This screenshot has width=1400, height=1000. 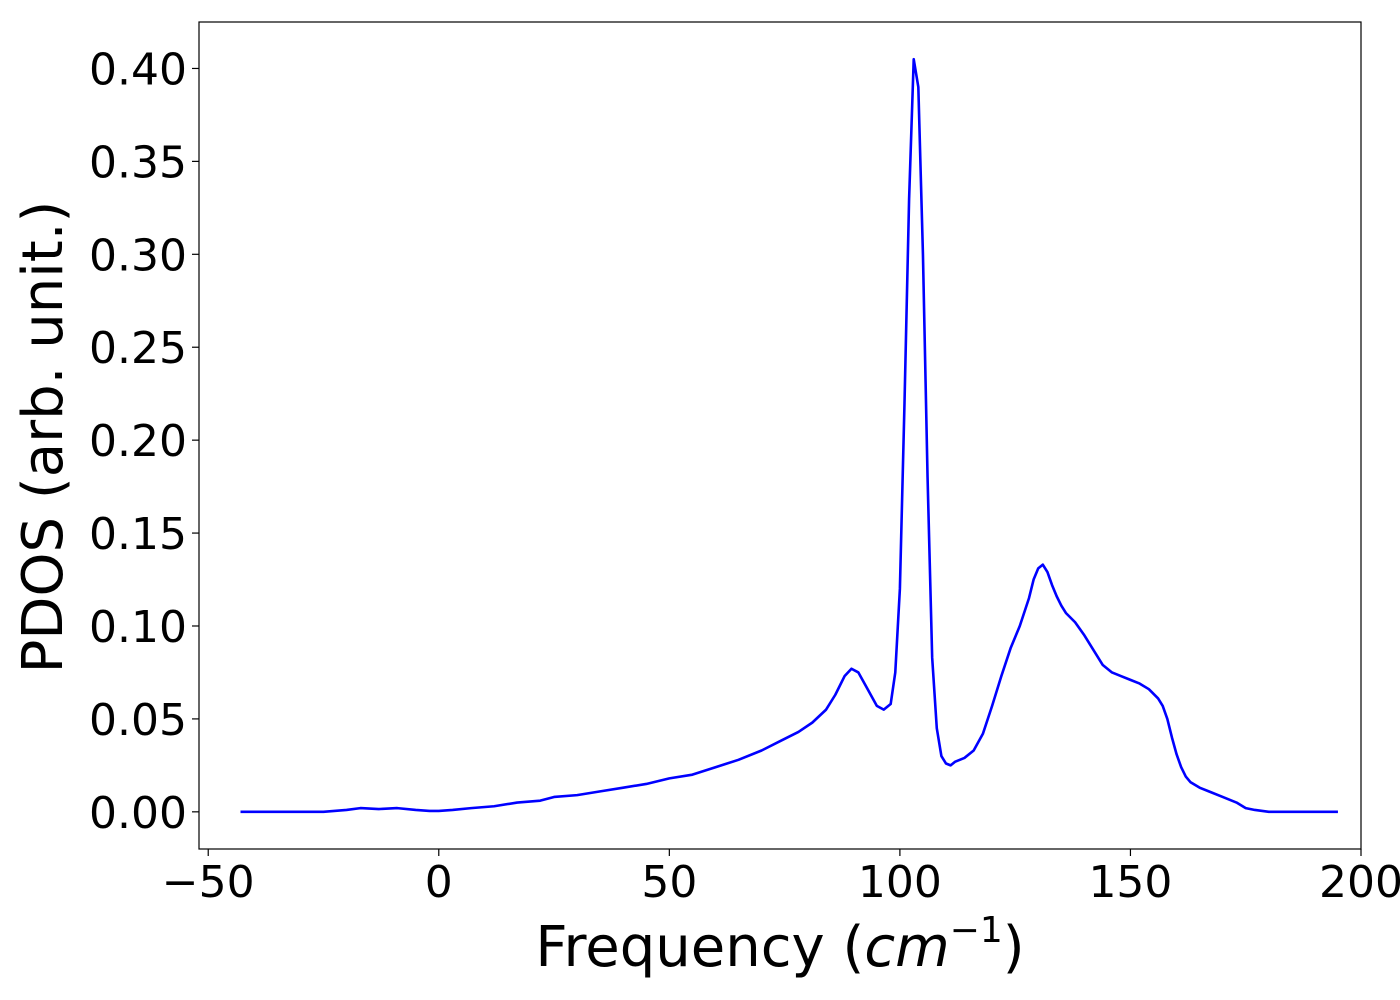 What do you see at coordinates (699, 947) in the screenshot?
I see `x-axis-label-text: Frequency (` at bounding box center [699, 947].